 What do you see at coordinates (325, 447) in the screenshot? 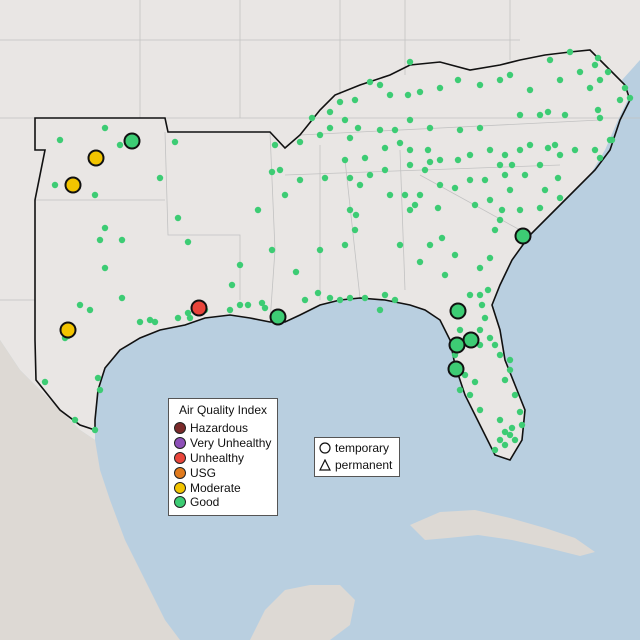
I see `circle-icon` at bounding box center [325, 447].